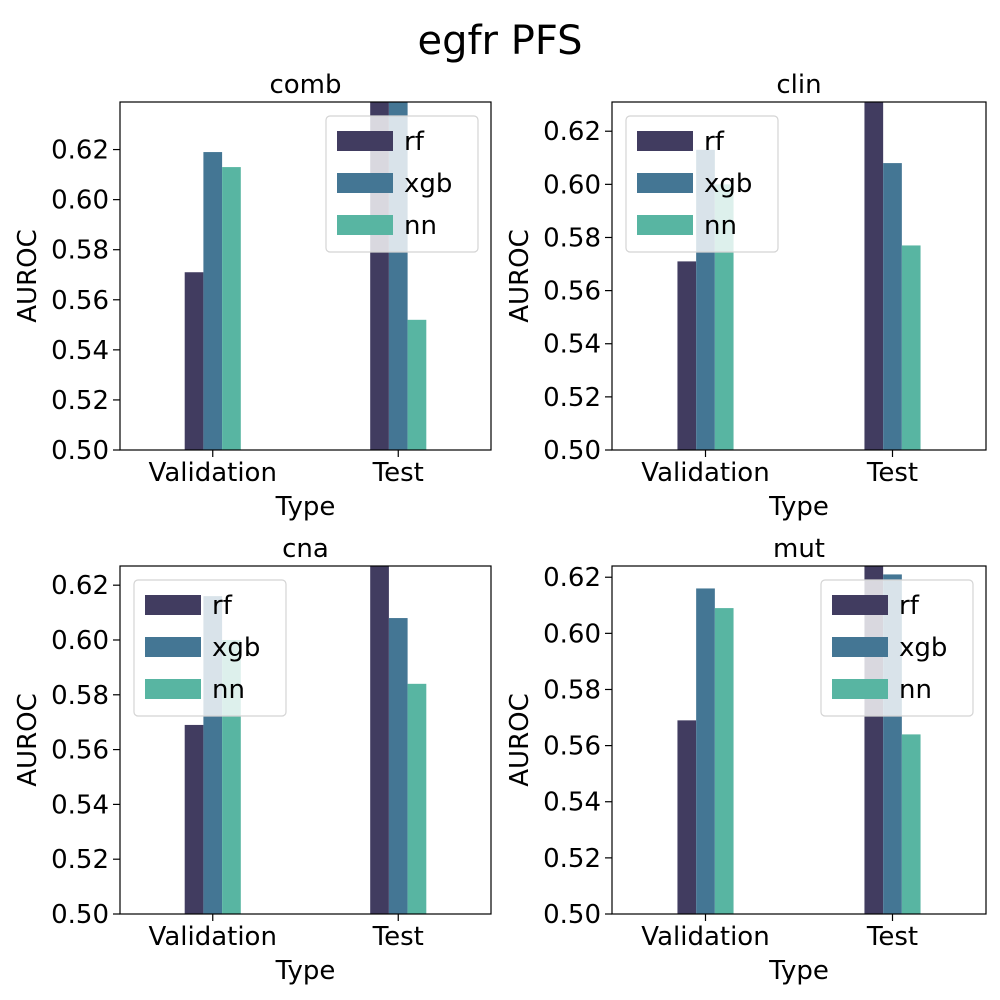 This screenshot has height=1000, width=1000. I want to click on bar-comb-rf-validation, so click(194, 361).